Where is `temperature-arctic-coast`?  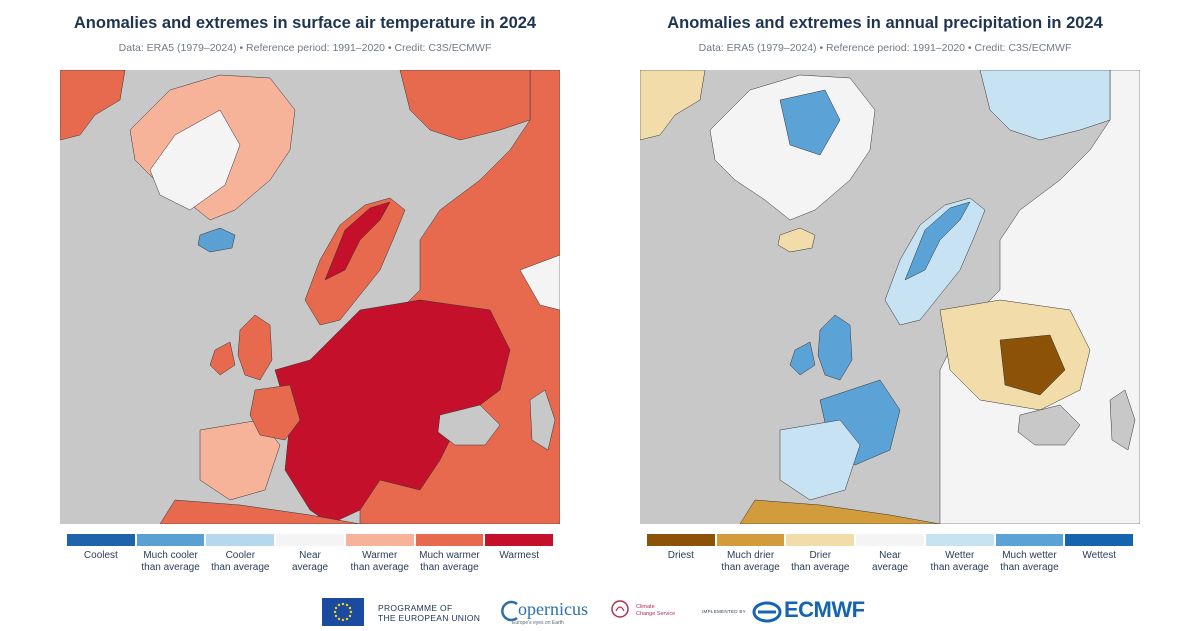
temperature-arctic-coast is located at coordinates (465, 105).